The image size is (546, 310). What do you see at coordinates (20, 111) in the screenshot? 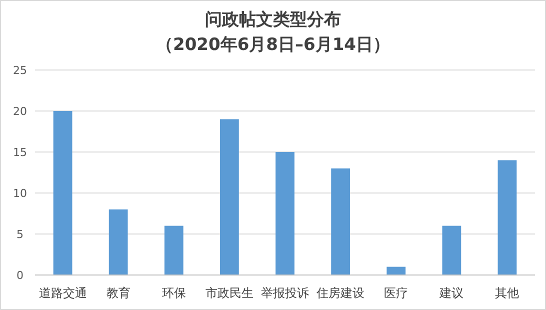
I see `y-tick-label: 20` at bounding box center [20, 111].